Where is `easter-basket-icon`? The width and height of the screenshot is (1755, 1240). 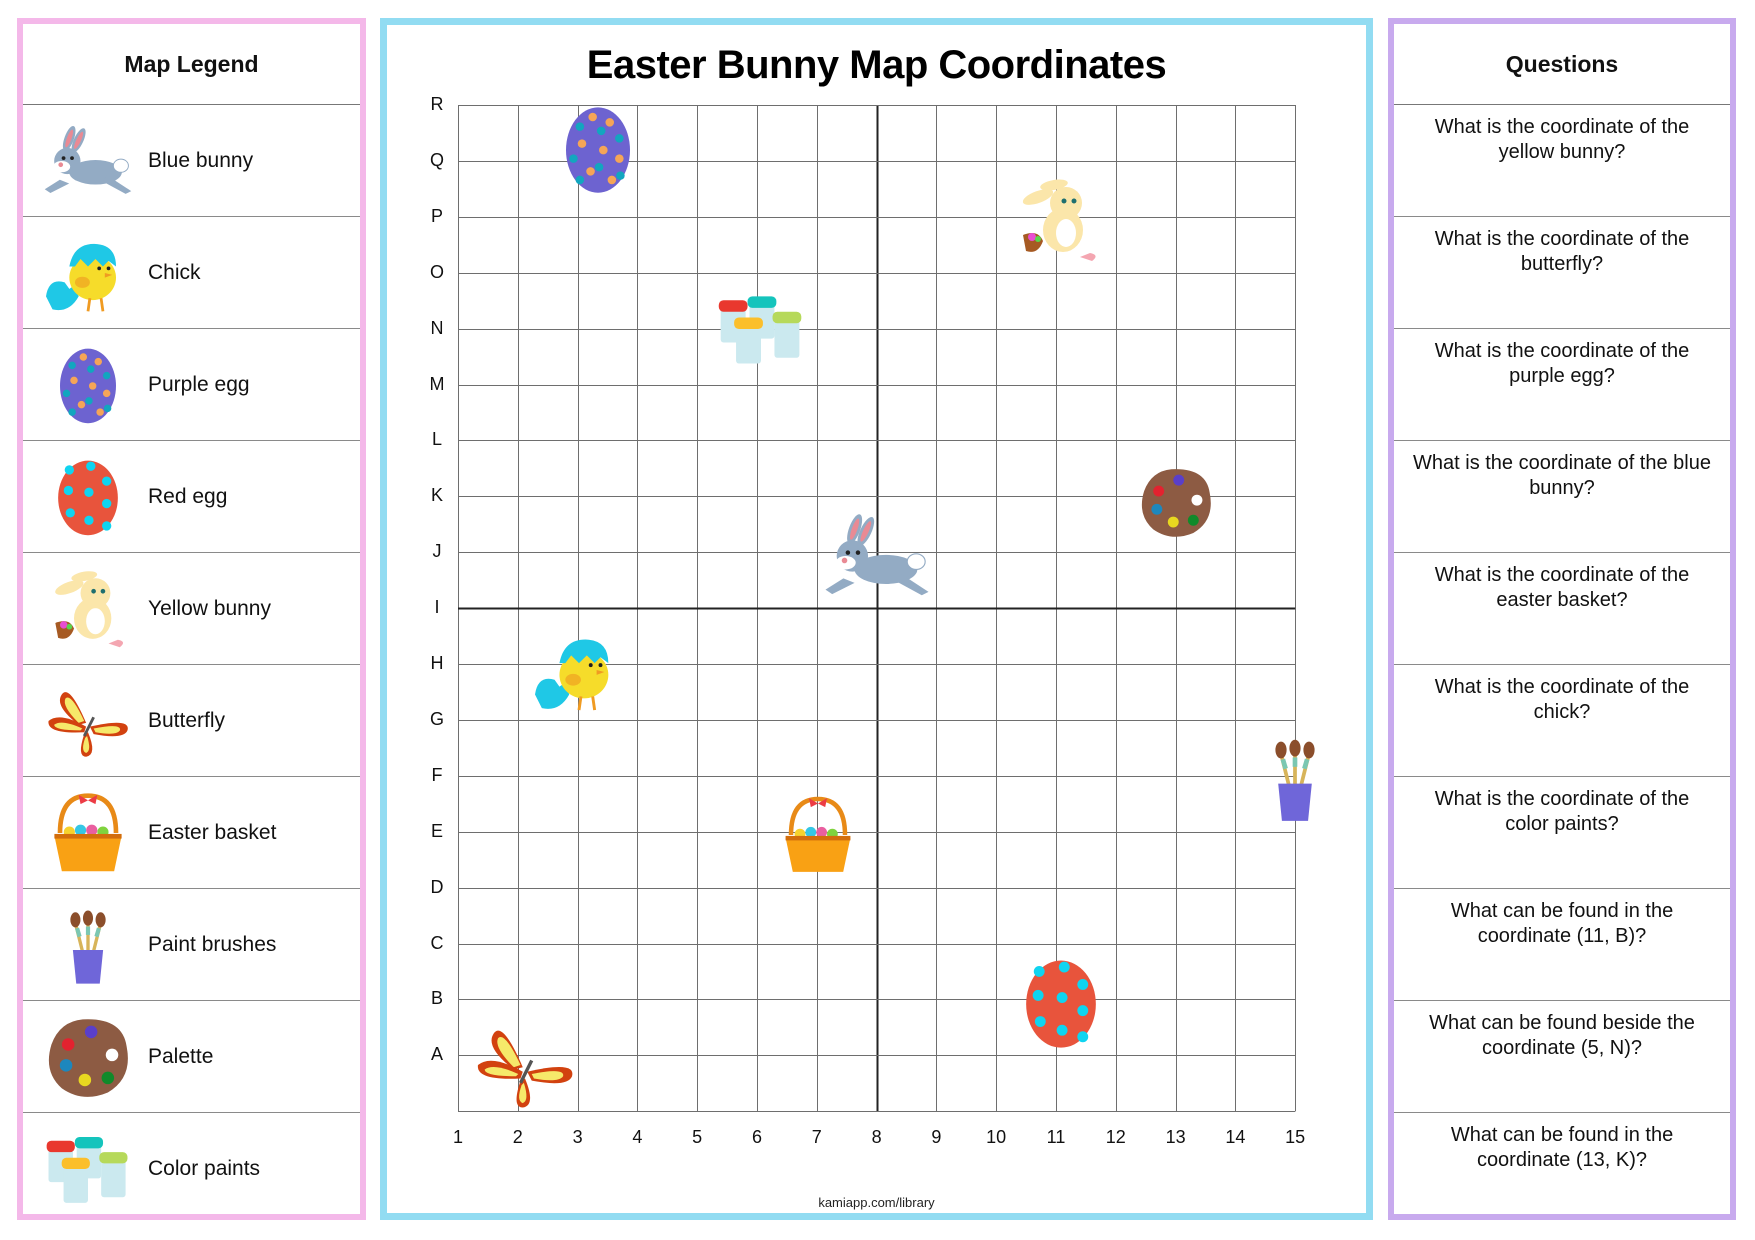 easter-basket-icon is located at coordinates (88, 833).